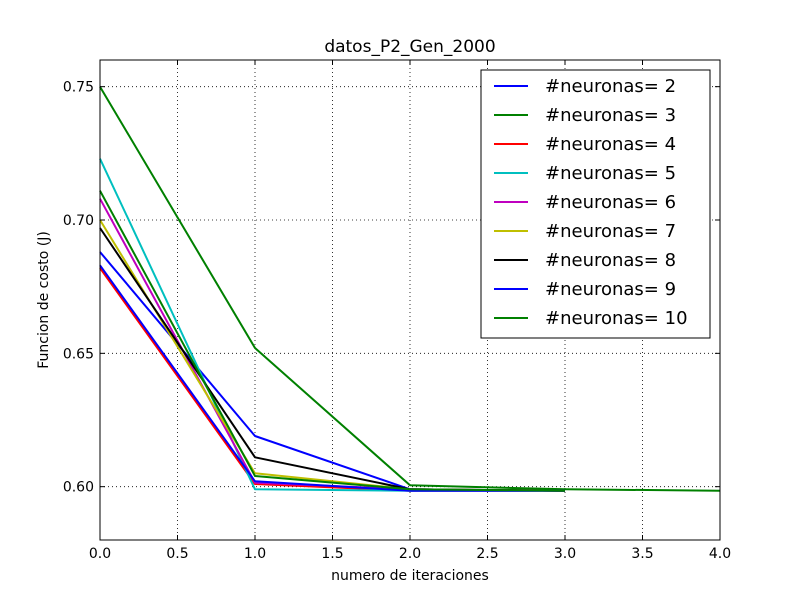 This screenshot has width=800, height=600. Describe the element at coordinates (610, 260) in the screenshot. I see `legend-label-7: #neuronas= 8` at that location.